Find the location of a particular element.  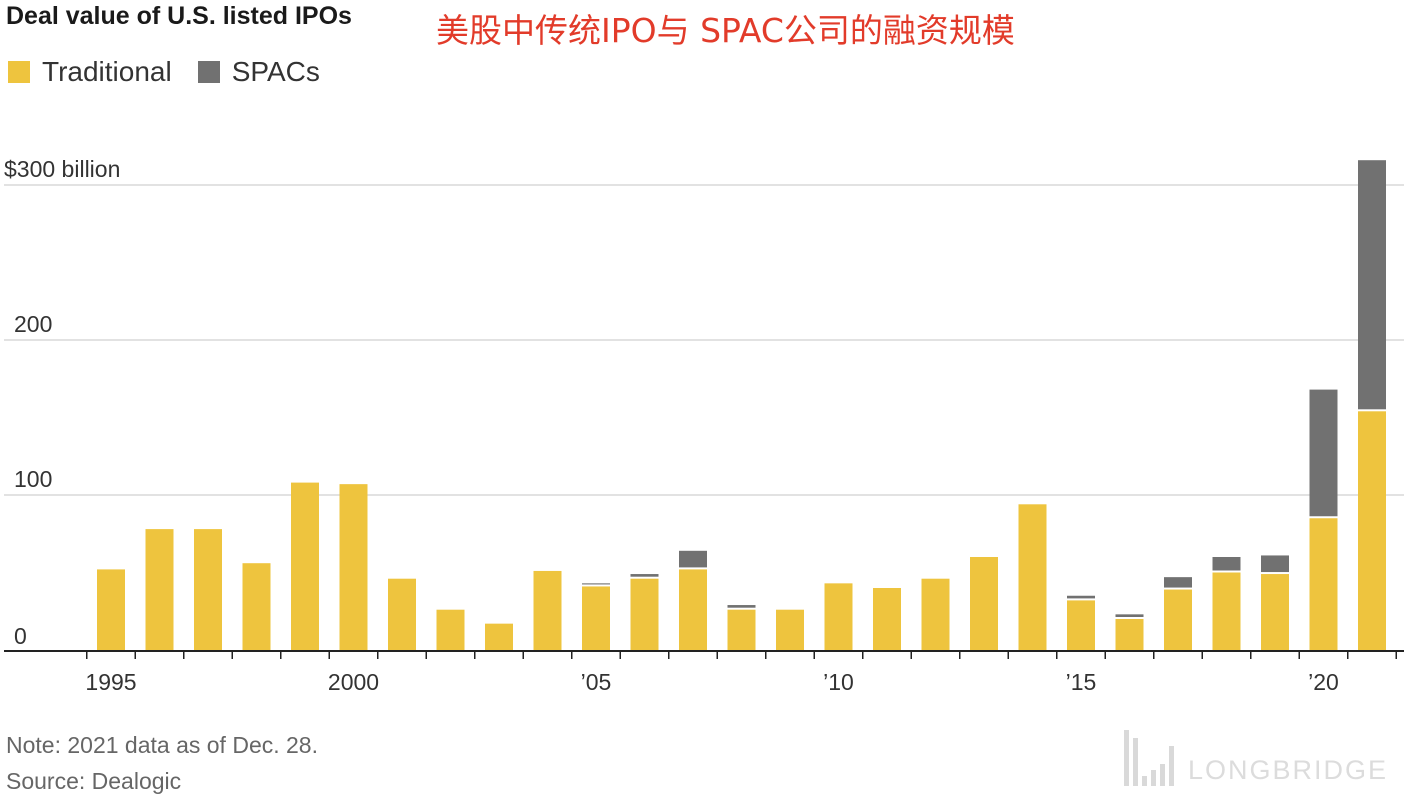

legend: Traditional SPACs is located at coordinates (177, 72).